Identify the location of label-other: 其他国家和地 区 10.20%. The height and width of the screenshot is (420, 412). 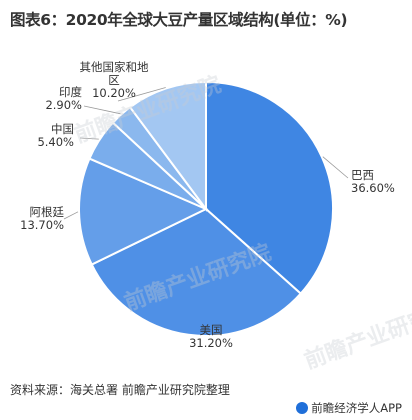
(114, 80).